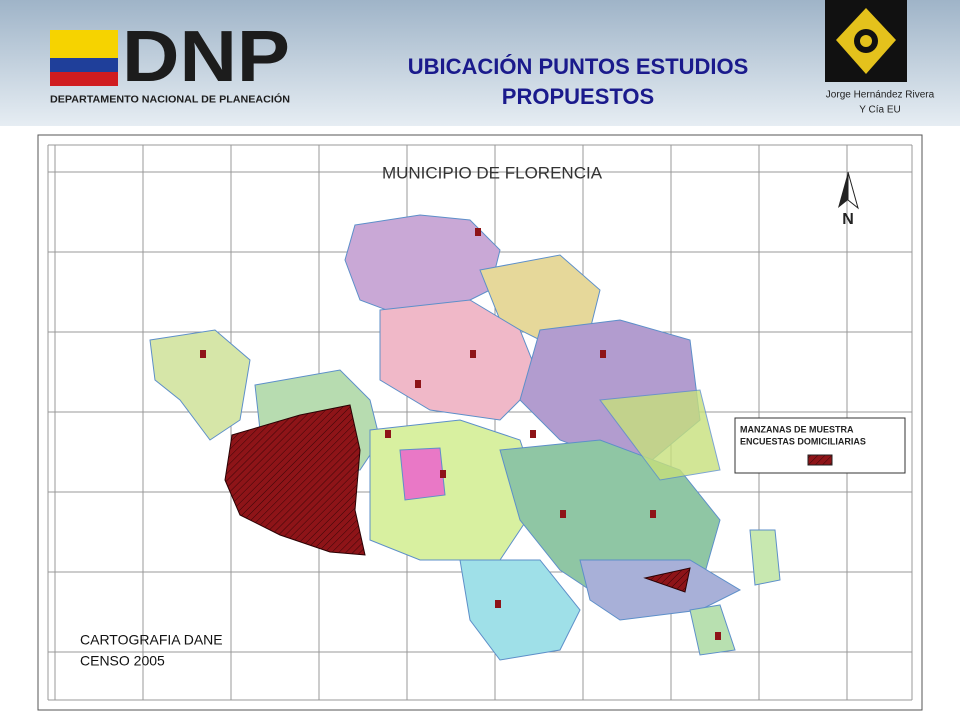 The height and width of the screenshot is (725, 960). Describe the element at coordinates (170, 99) in the screenshot. I see `logo-subtitle: DEPARTAMENTO NACIONAL DE PLANEACIÓN` at that location.